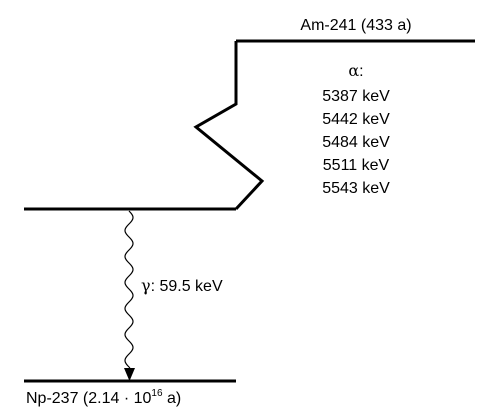 The width and height of the screenshot is (496, 412). What do you see at coordinates (157, 393) in the screenshot?
I see `daughter-half-life-exponent: 16` at bounding box center [157, 393].